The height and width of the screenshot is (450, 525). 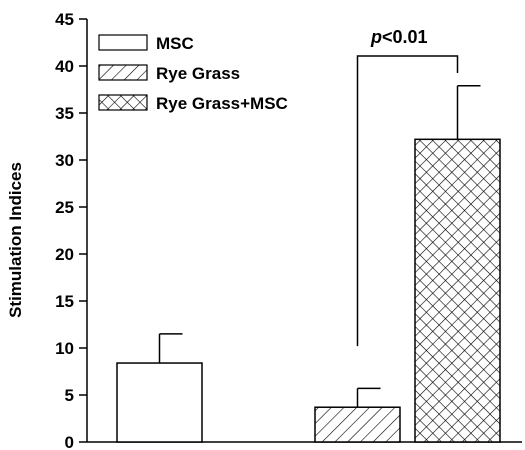 I want to click on y-tick-label: 10, so click(x=64, y=348).